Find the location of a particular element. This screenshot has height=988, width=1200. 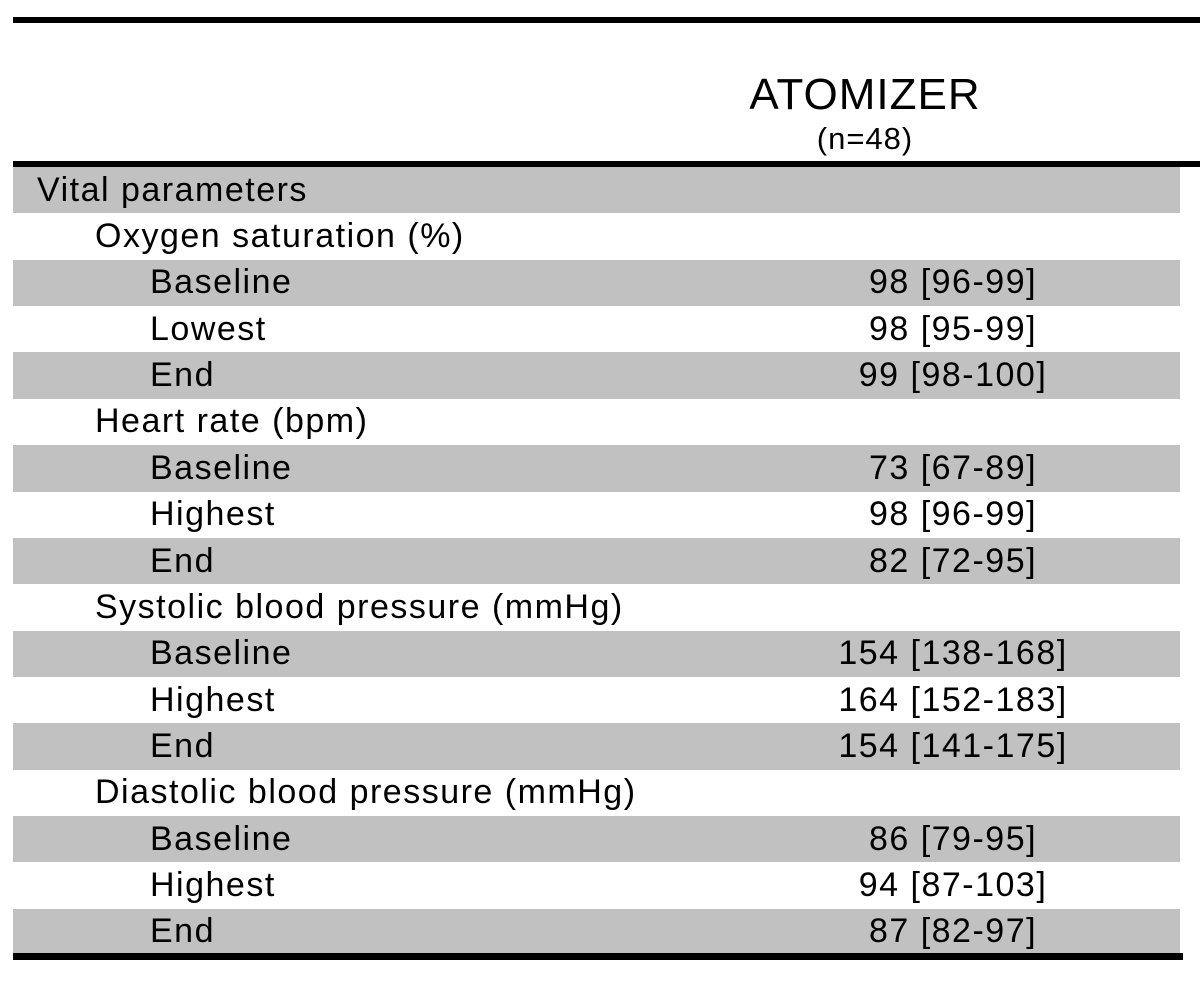

table-row: Diastolic blood pressure (mmHg) is located at coordinates (596, 793).